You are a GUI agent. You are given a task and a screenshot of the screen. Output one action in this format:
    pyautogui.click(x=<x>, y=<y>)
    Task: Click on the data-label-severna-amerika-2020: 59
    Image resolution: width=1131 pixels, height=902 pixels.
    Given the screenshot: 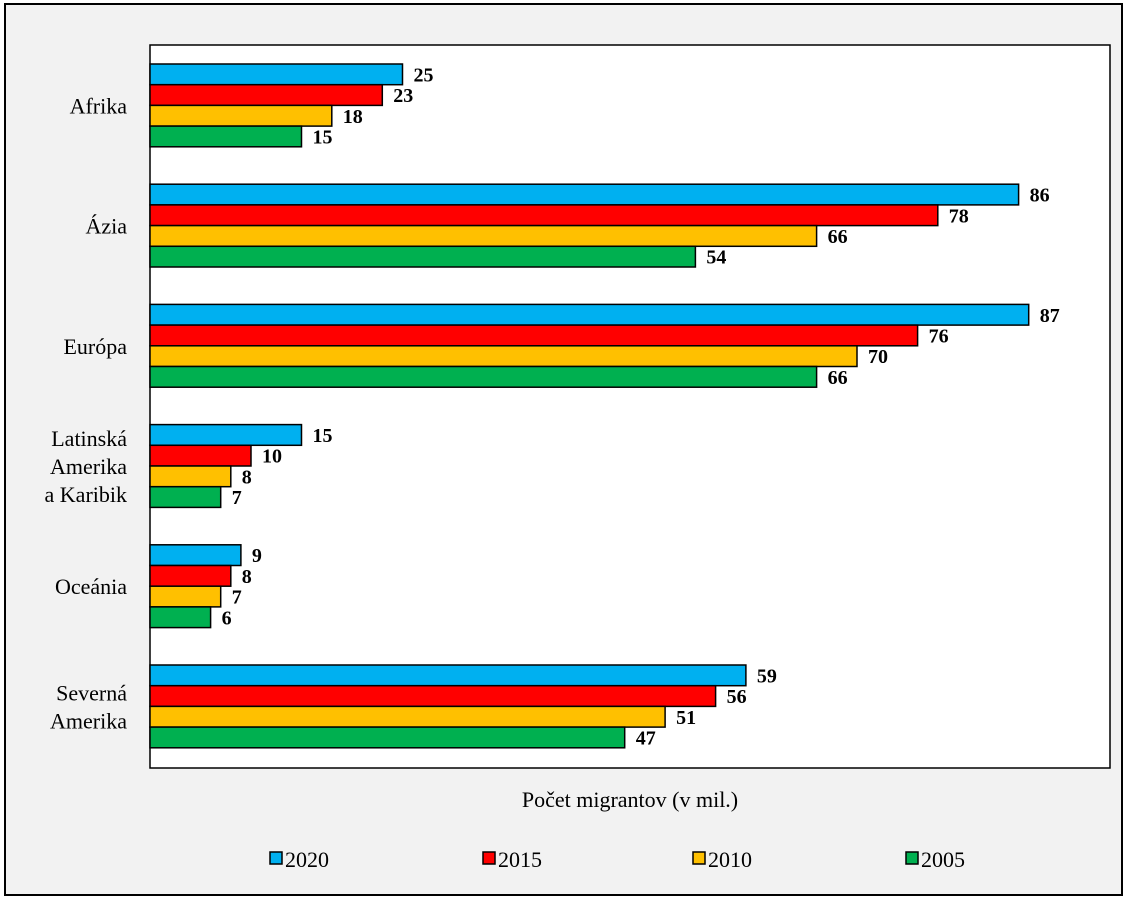 What is the action you would take?
    pyautogui.click(x=767, y=676)
    